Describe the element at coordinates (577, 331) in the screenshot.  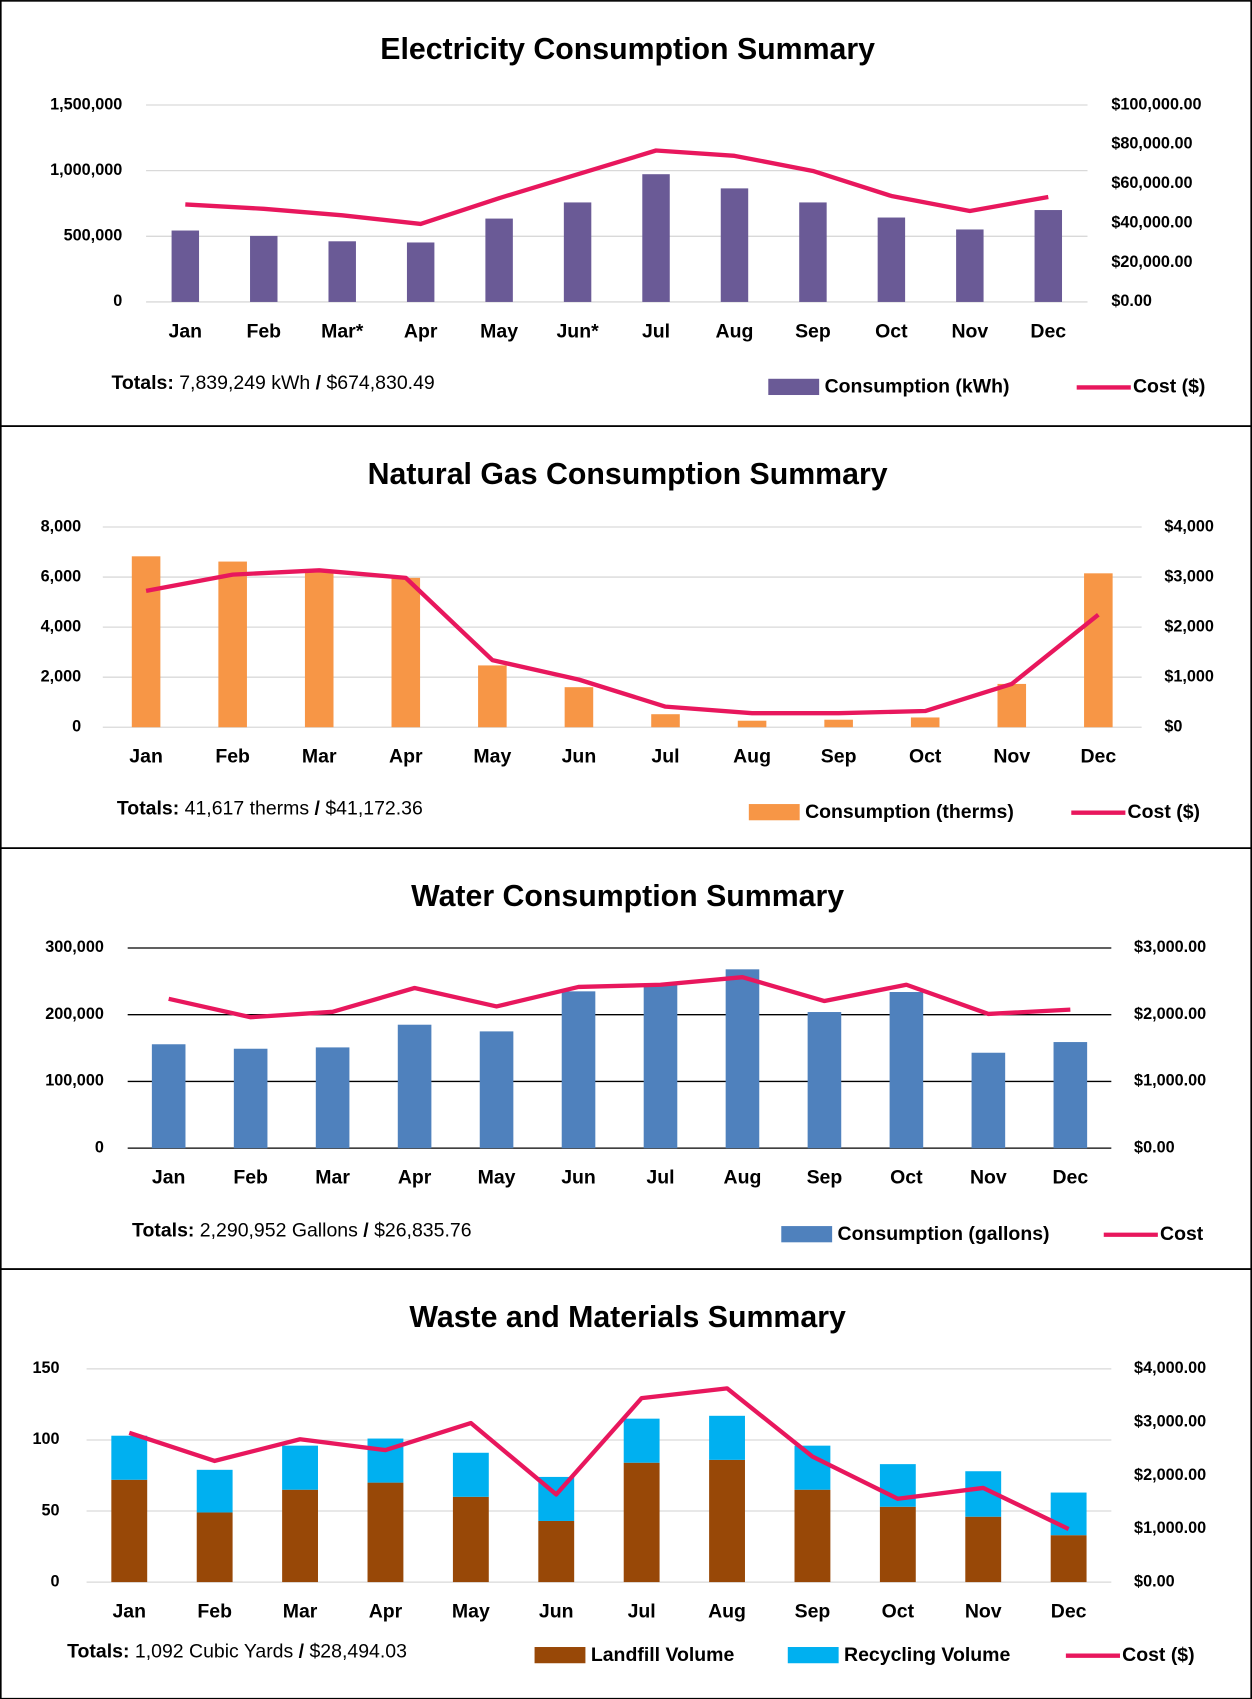
I see `x-tick-label: Jun*` at that location.